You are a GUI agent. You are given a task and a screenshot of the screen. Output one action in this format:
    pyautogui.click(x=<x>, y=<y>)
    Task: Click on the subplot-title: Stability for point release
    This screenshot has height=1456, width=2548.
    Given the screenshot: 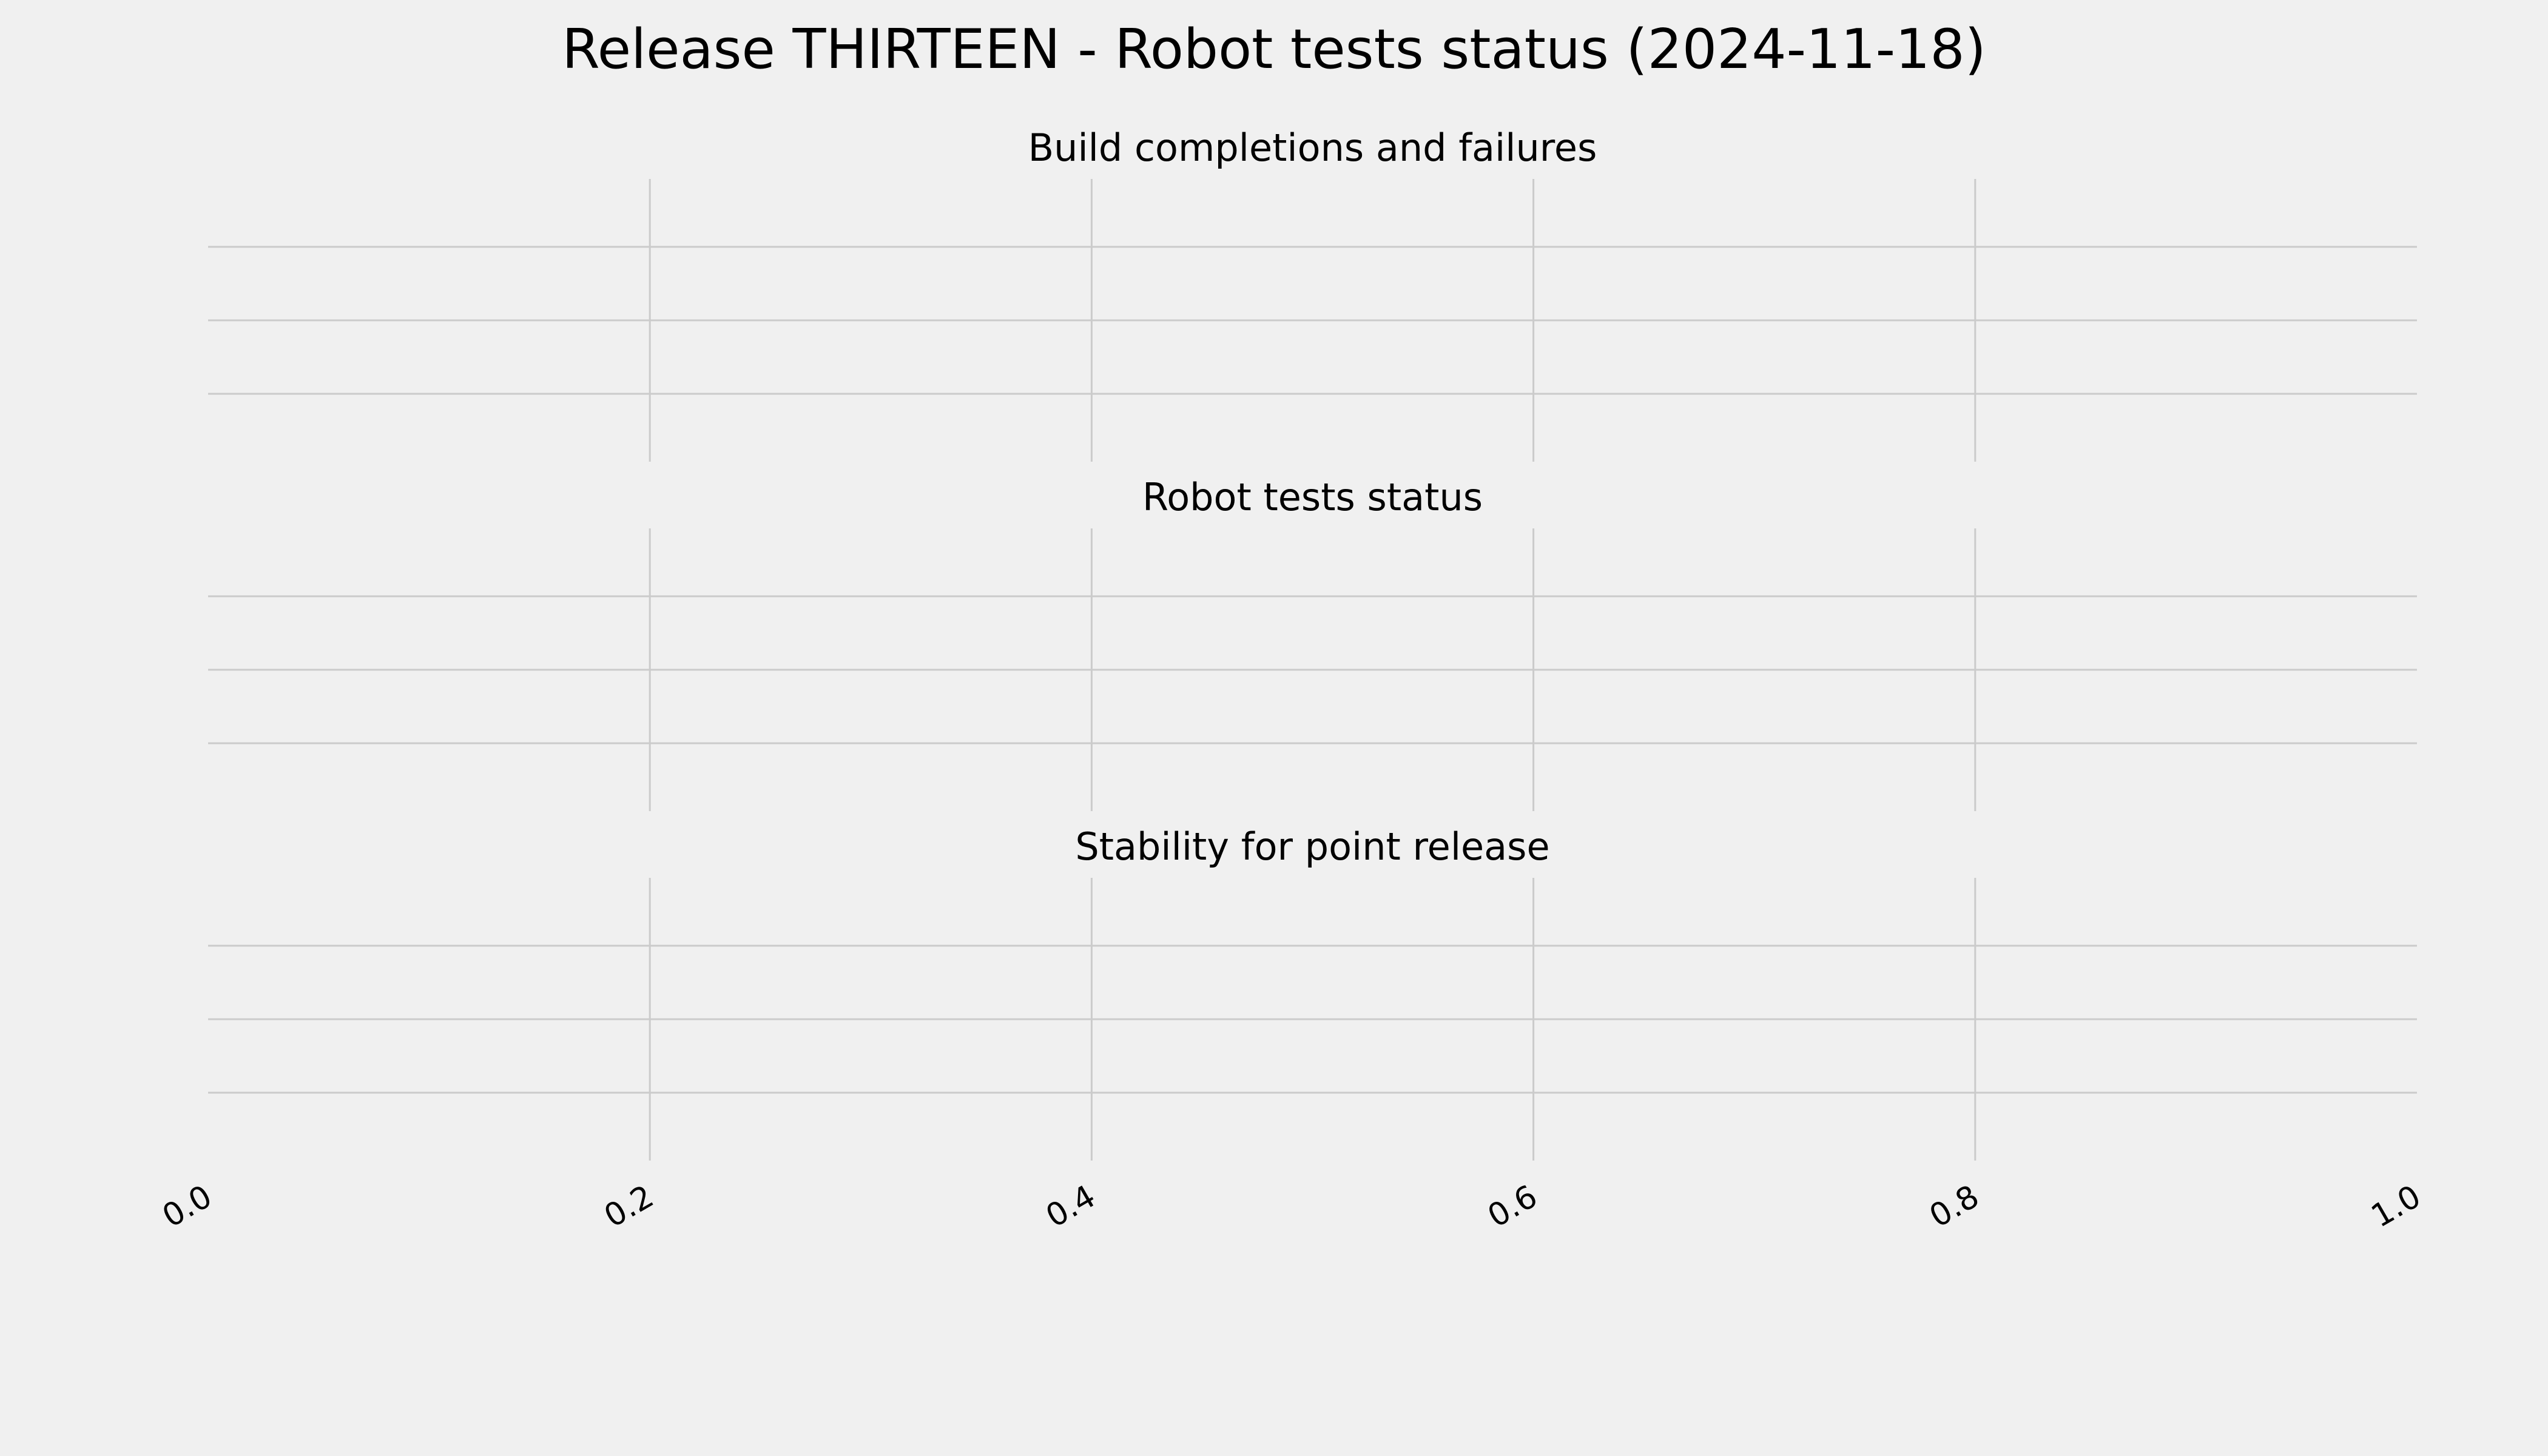 What is the action you would take?
    pyautogui.click(x=1312, y=846)
    